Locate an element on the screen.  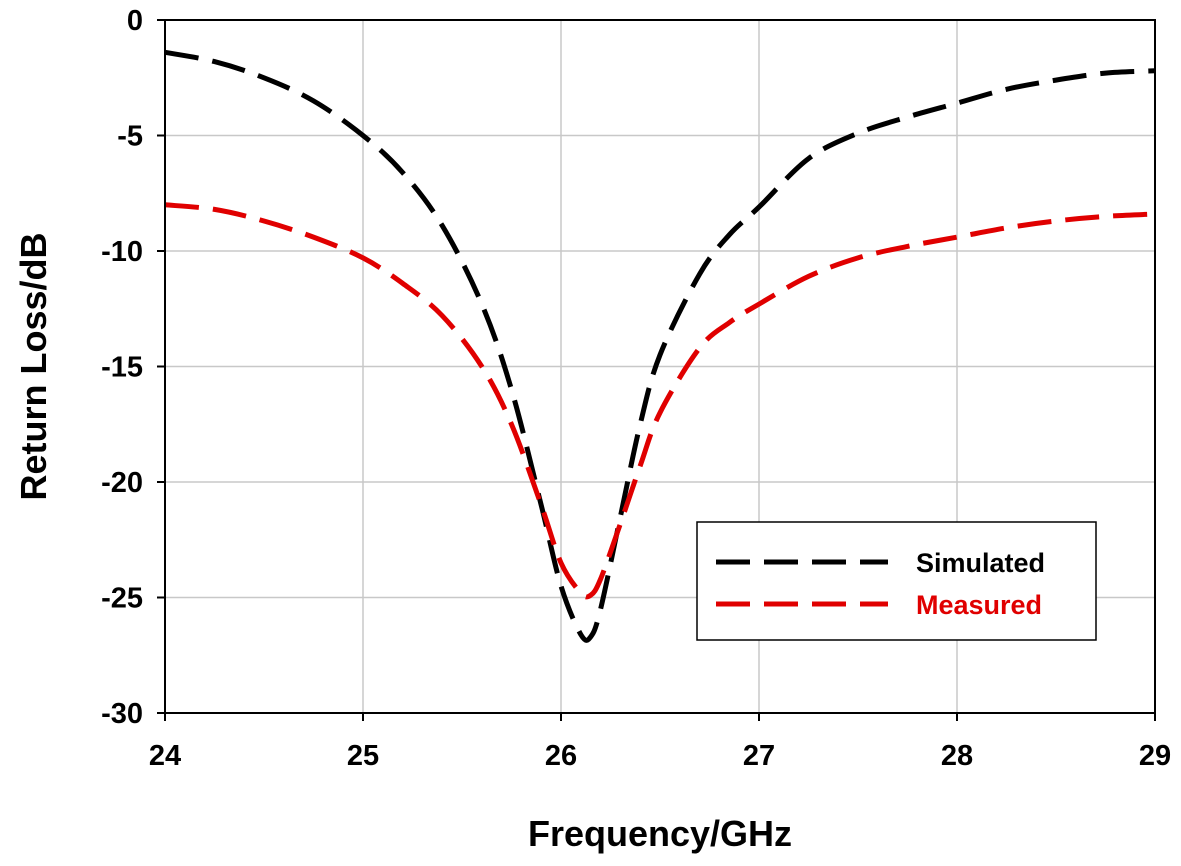
x-tick-label: 29 is located at coordinates (1155, 756).